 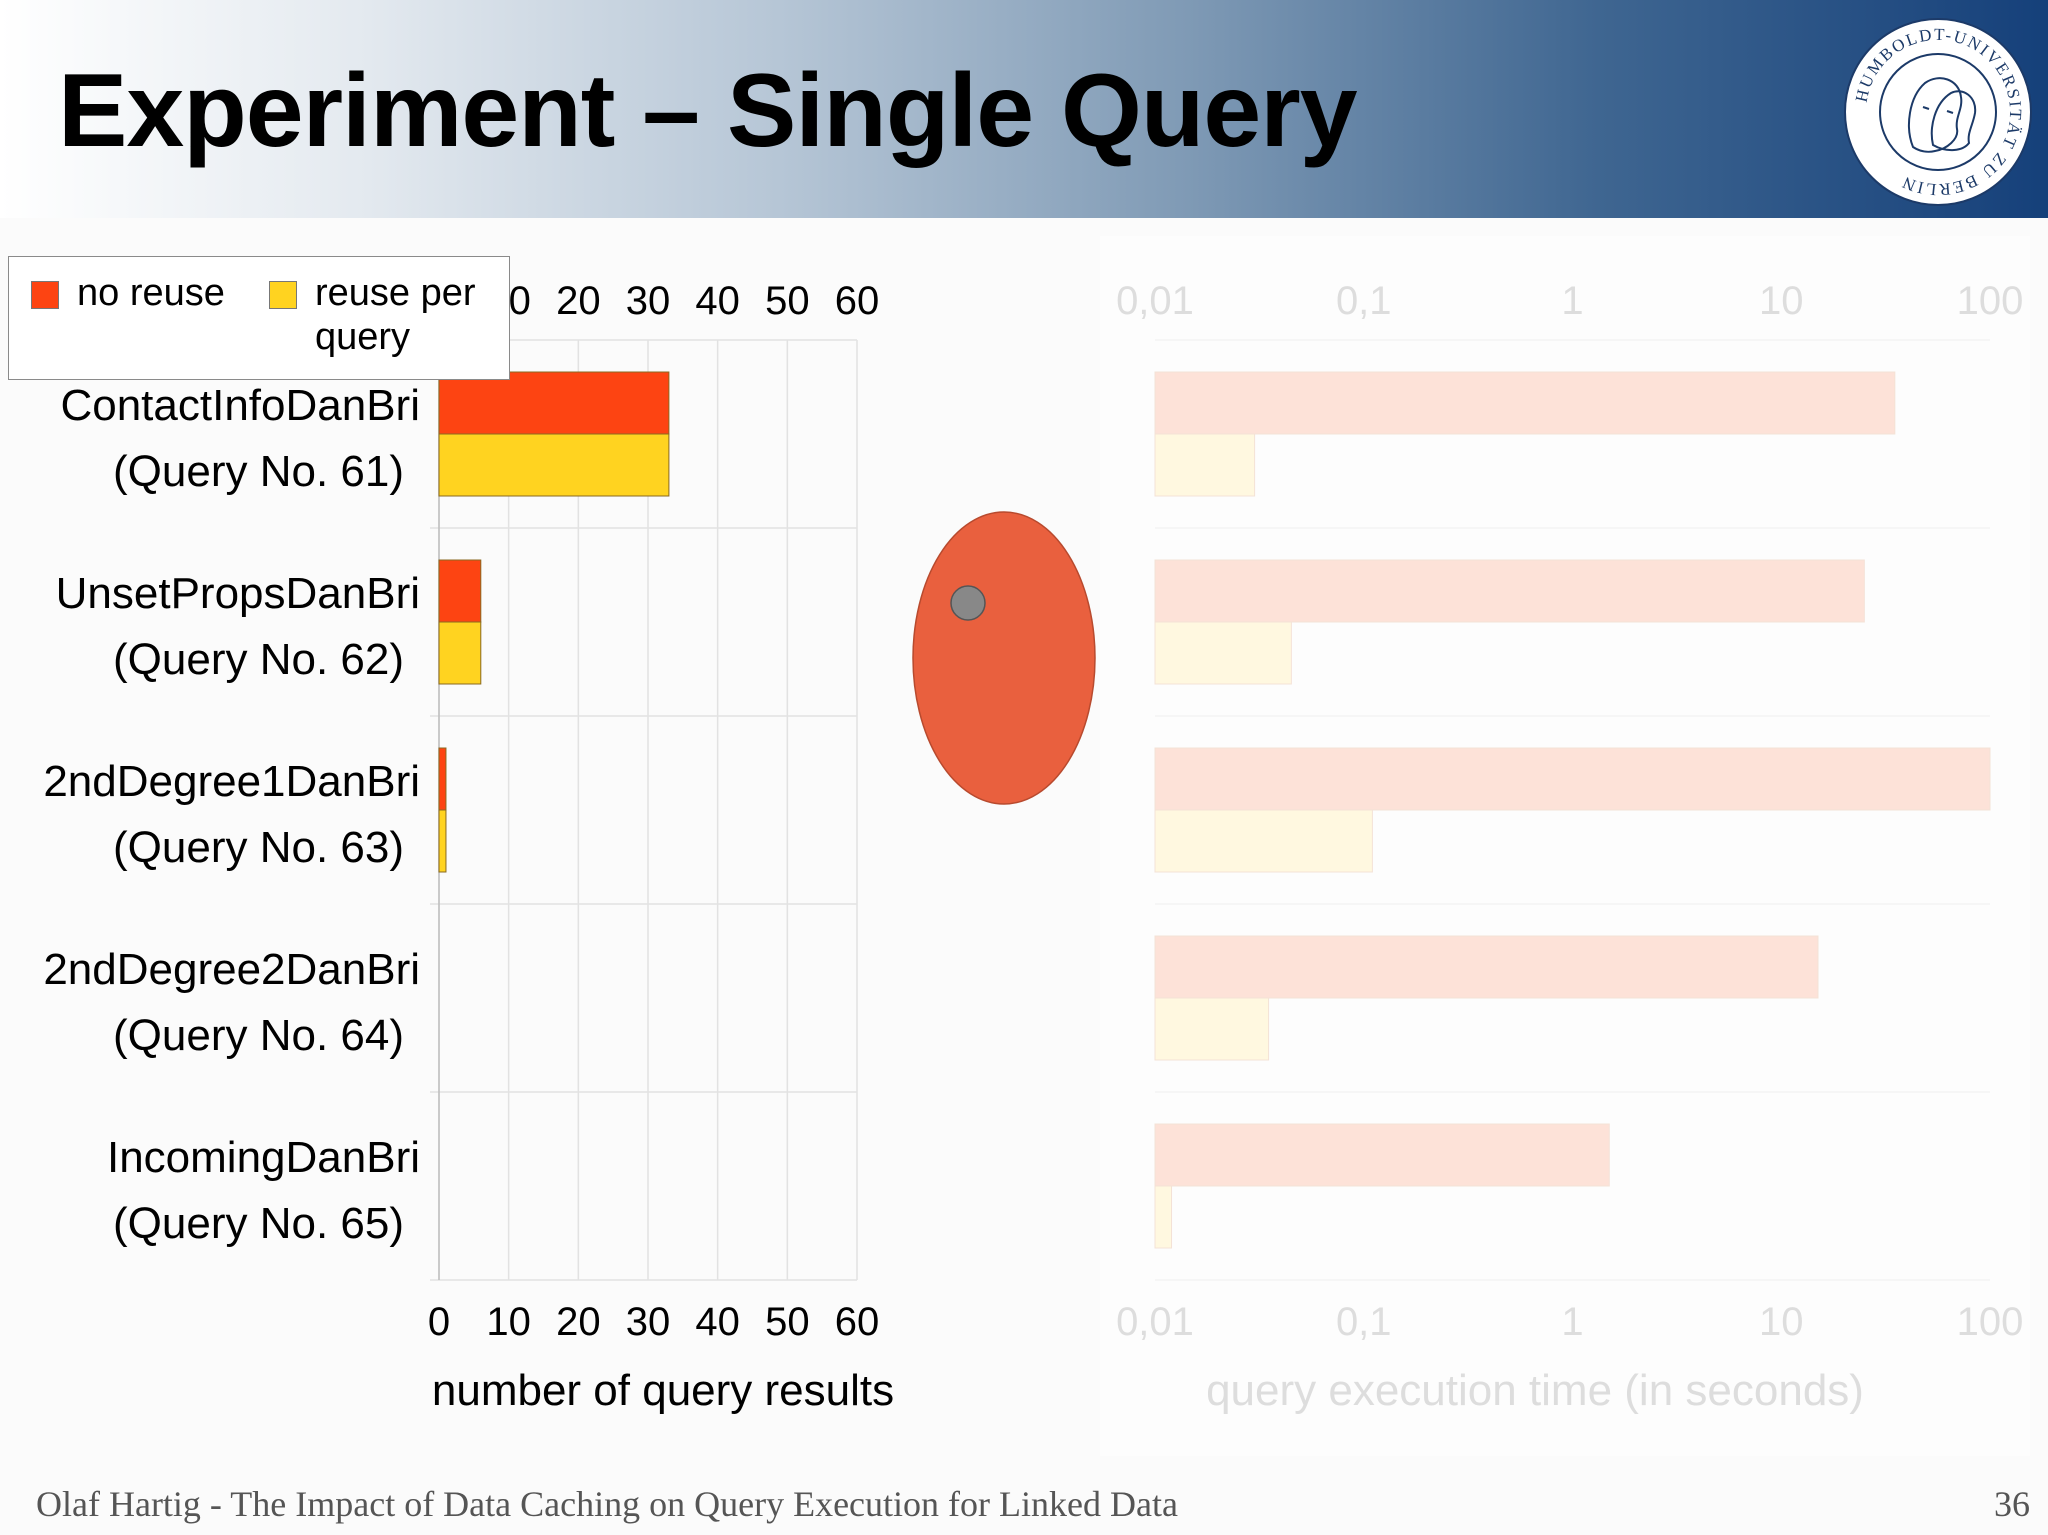 What do you see at coordinates (787, 301) in the screenshot?
I see `x-tick-label-top: 50` at bounding box center [787, 301].